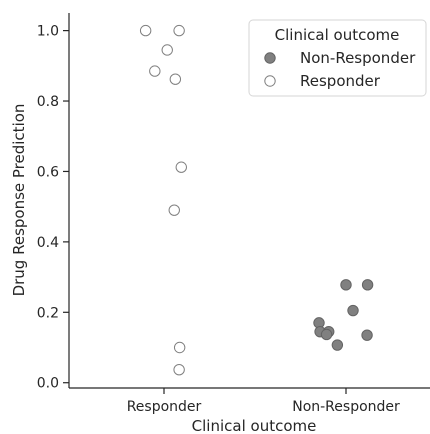 This screenshot has width=430, height=434. I want to click on legend-title: Clinical outcome, so click(337, 35).